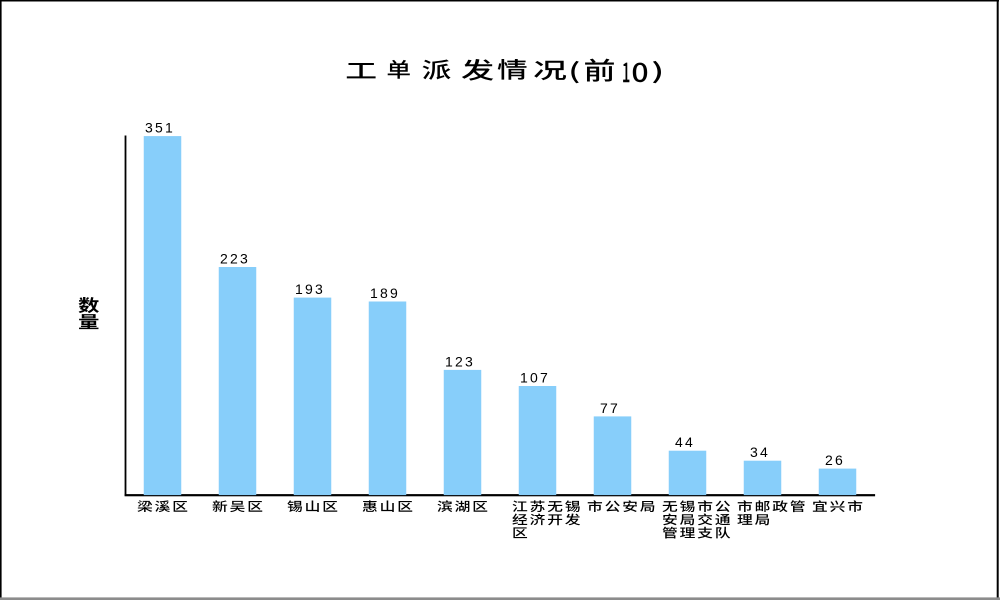 This screenshot has width=1000, height=600. What do you see at coordinates (760, 452) in the screenshot?
I see `svg-text: 34` at bounding box center [760, 452].